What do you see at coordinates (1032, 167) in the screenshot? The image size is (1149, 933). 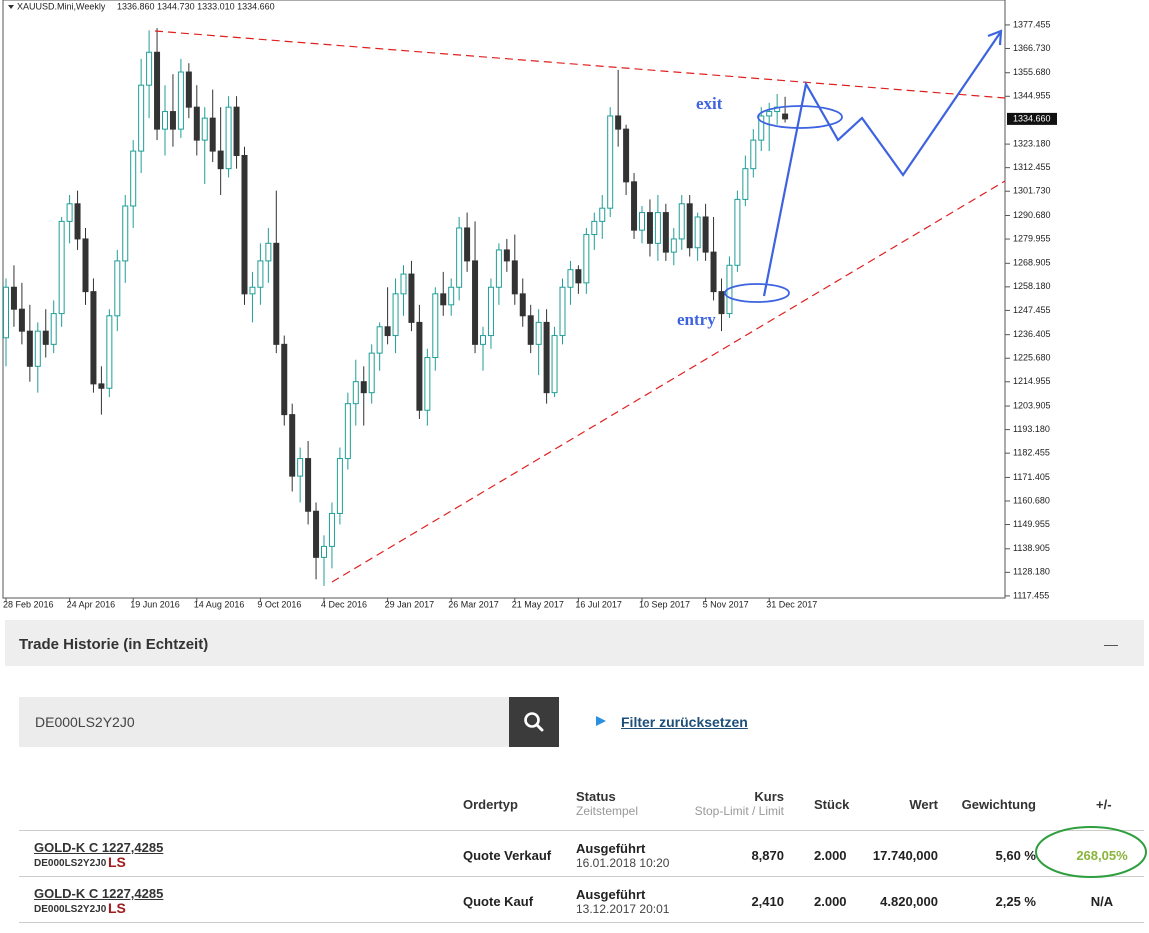 I see `y-tick-label: 1312.455` at bounding box center [1032, 167].